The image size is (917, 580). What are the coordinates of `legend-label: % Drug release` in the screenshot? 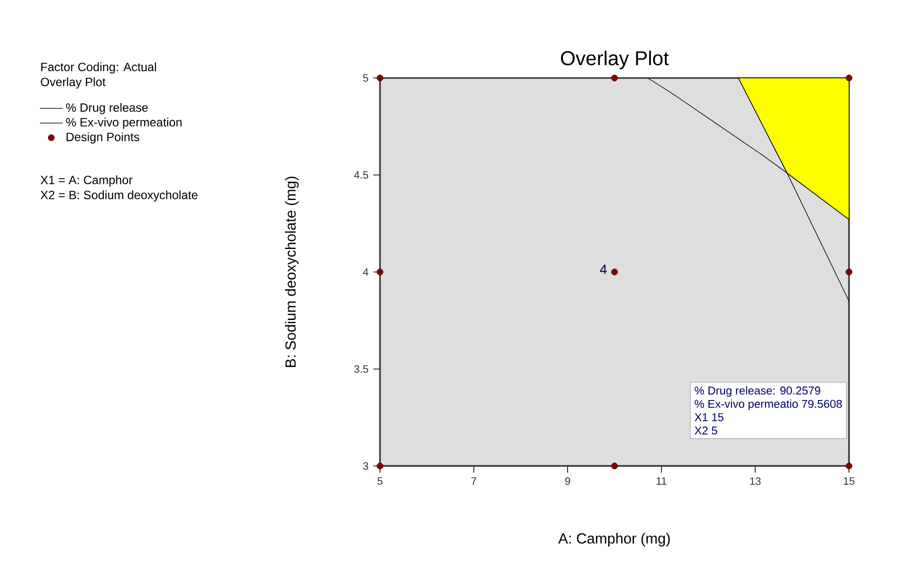 It's located at (107, 108).